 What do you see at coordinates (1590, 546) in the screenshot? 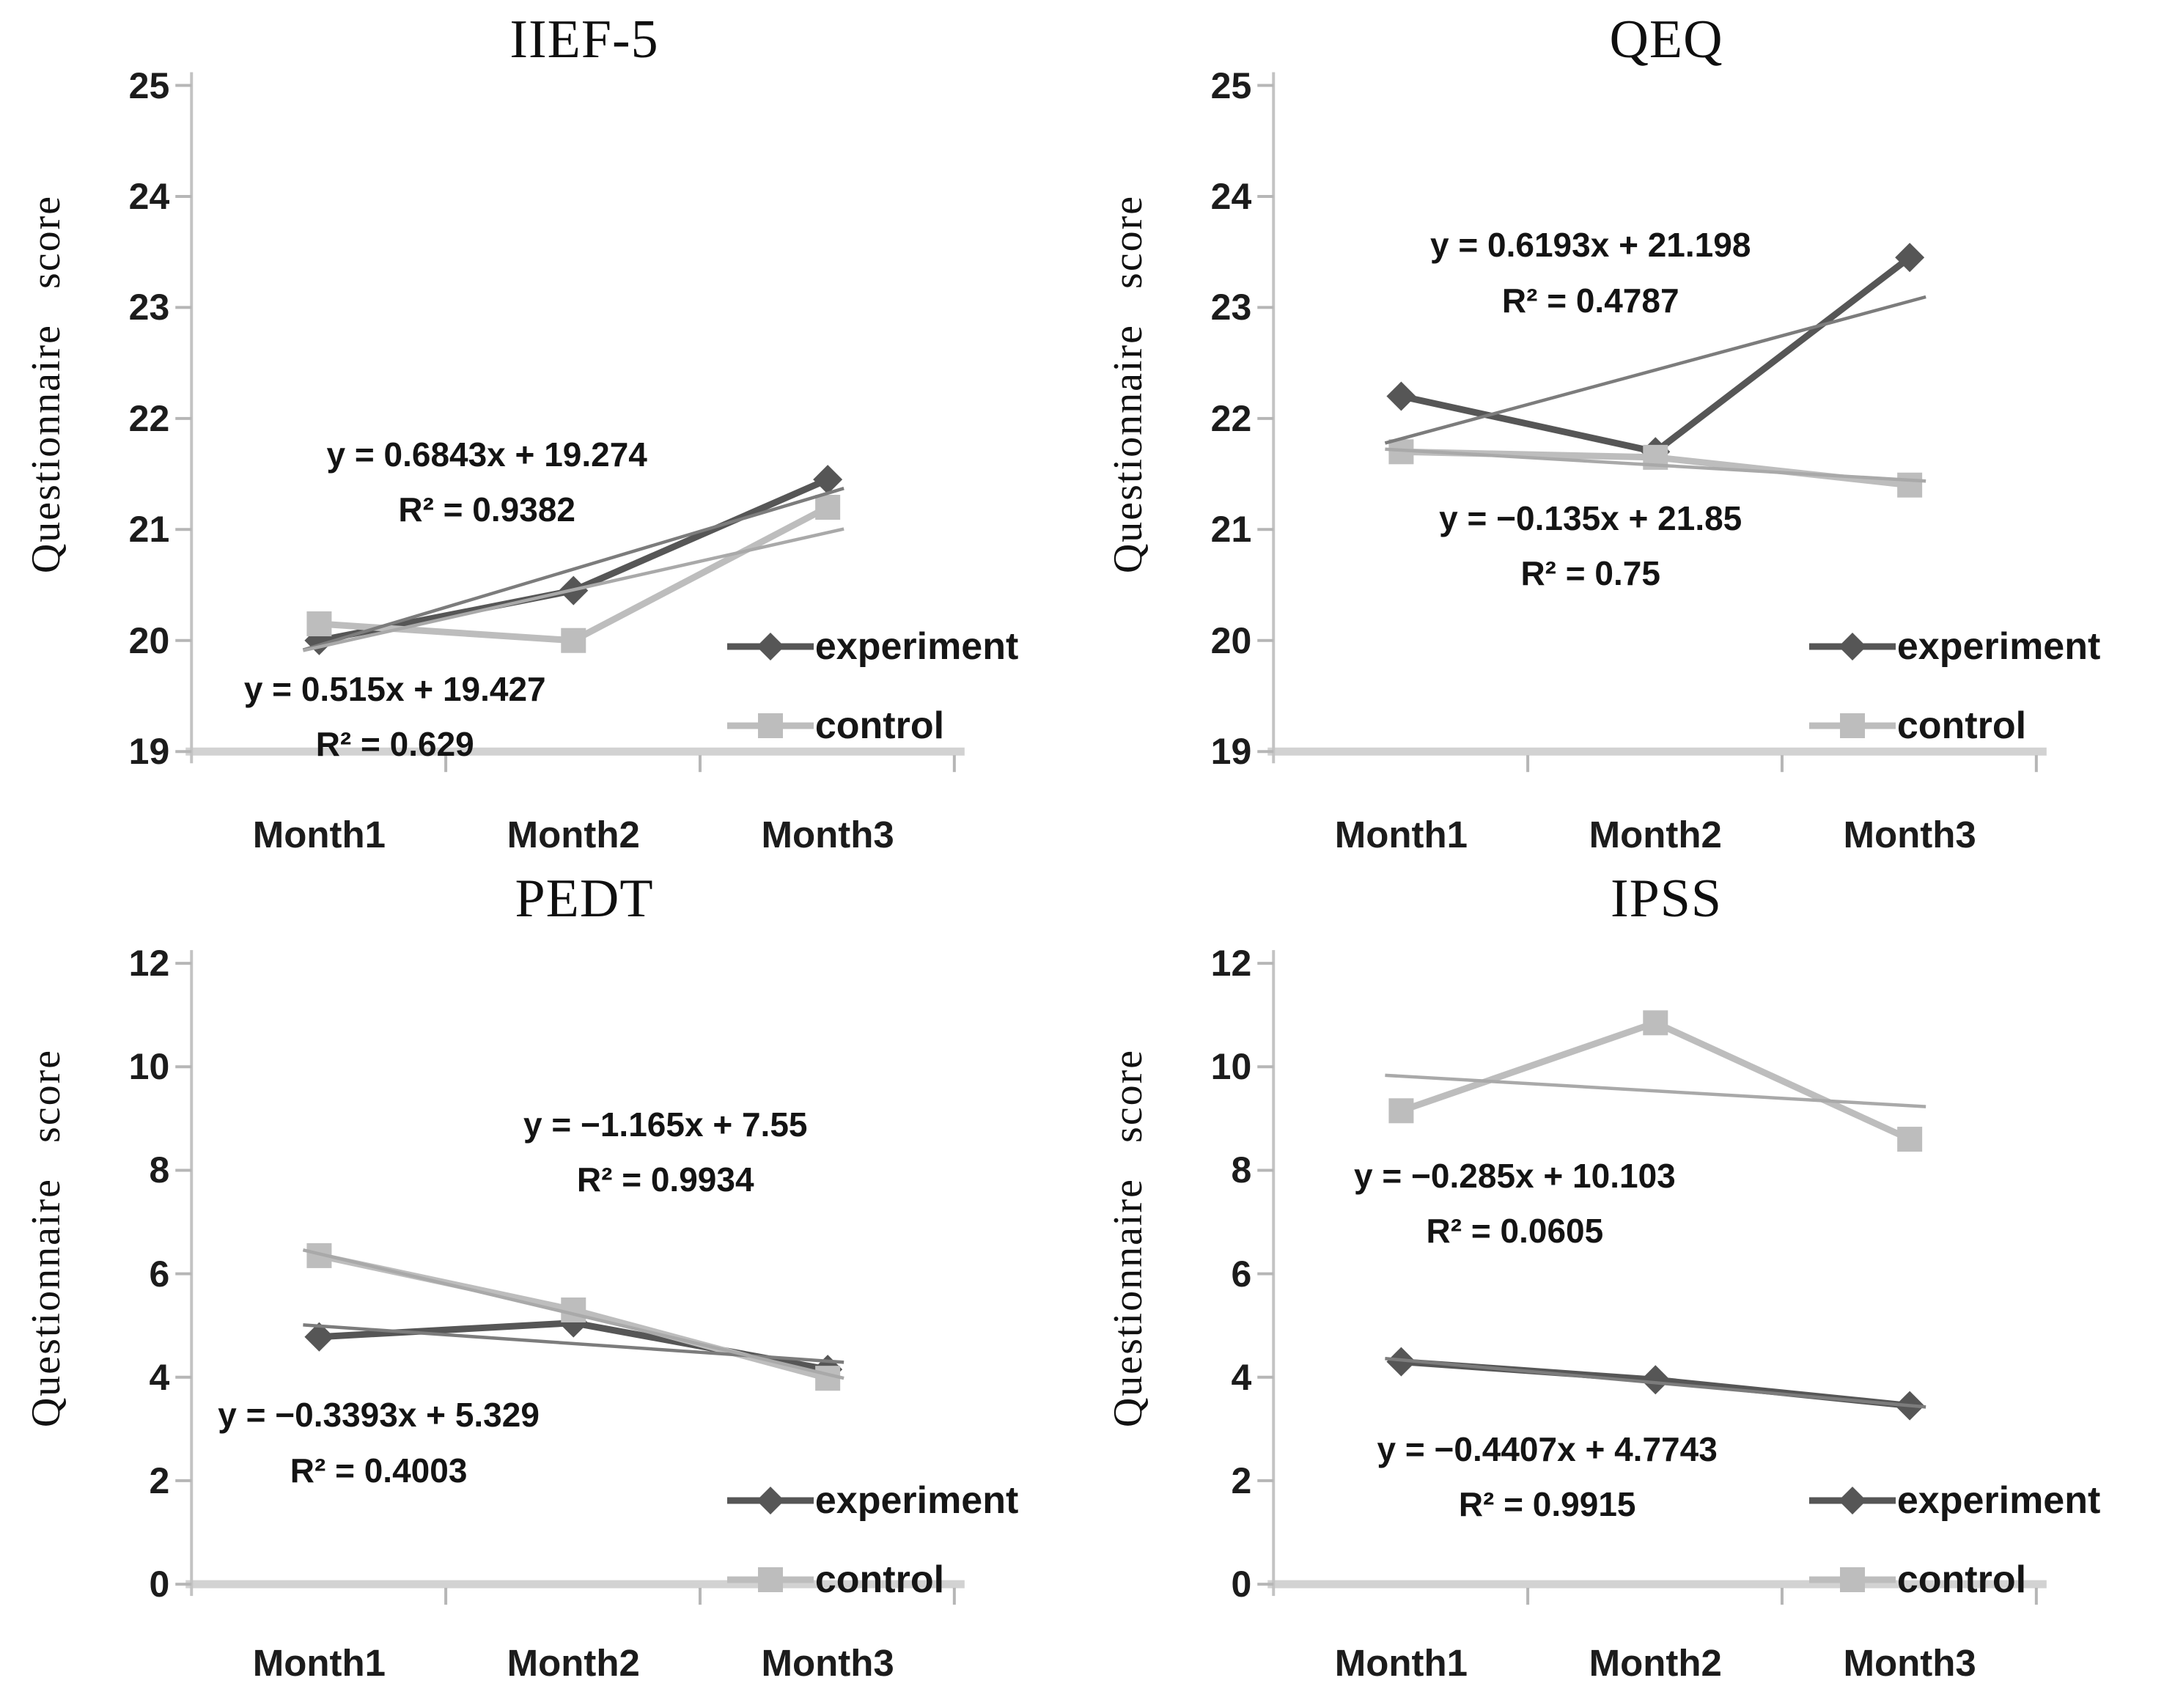
I see `trendline-equation-control: y = −0.135x + 21.85 R² = 0.75` at bounding box center [1590, 546].